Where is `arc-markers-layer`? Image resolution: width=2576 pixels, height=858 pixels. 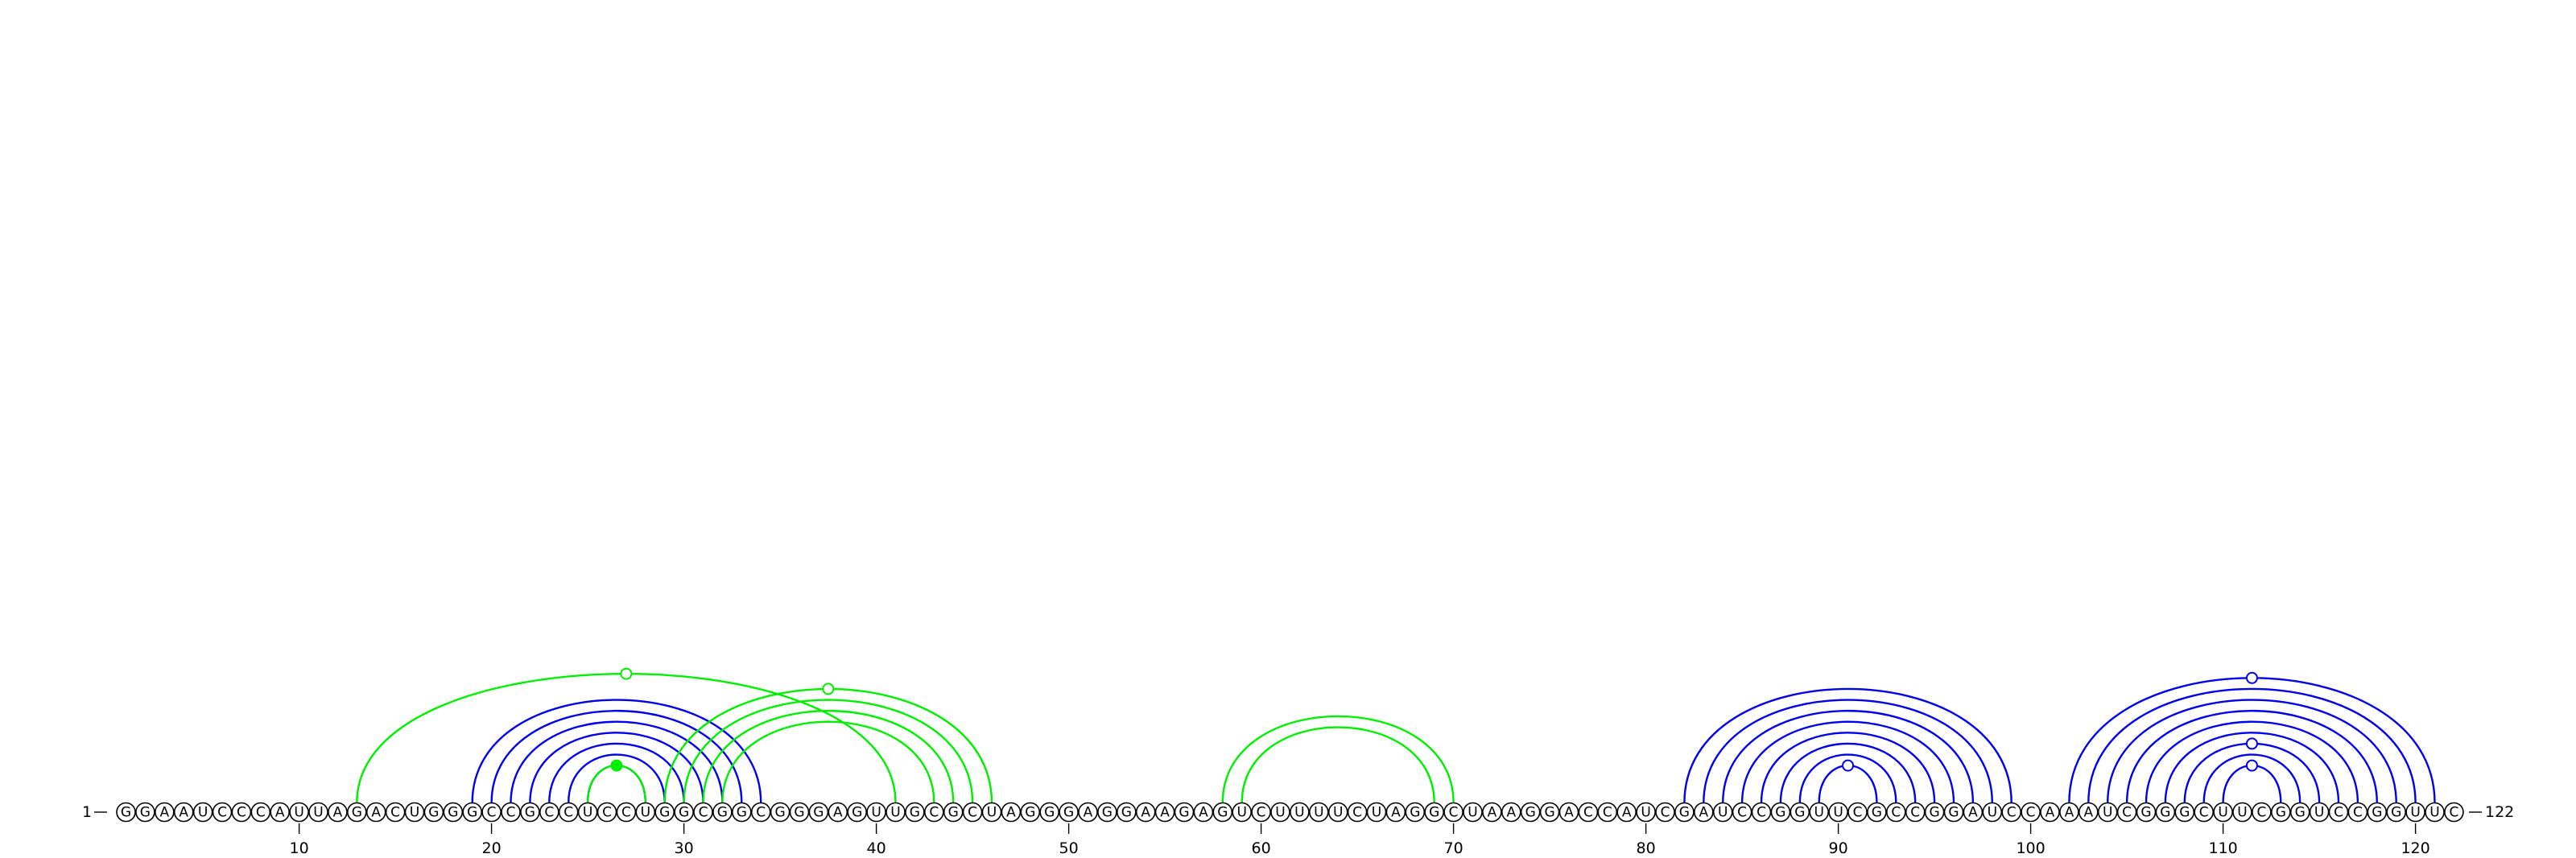
arc-markers-layer is located at coordinates (1434, 719).